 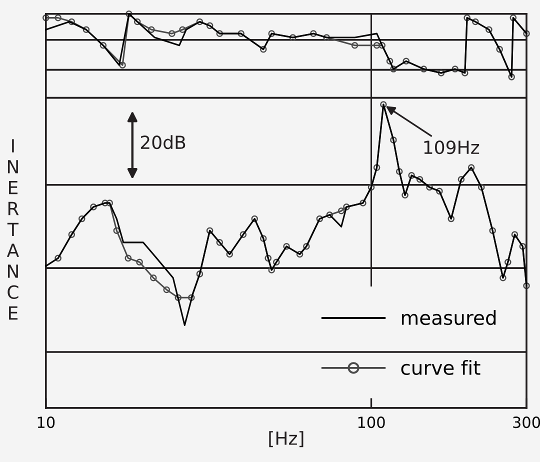 I want to click on text: INERTANCE, so click(x=12, y=229).